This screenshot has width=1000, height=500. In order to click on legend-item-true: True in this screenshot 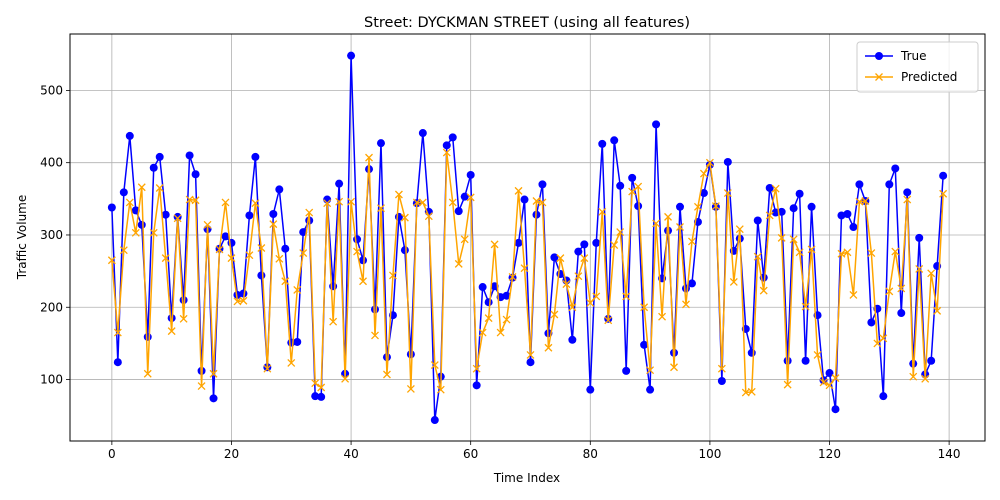, I will do `click(896, 56)`.